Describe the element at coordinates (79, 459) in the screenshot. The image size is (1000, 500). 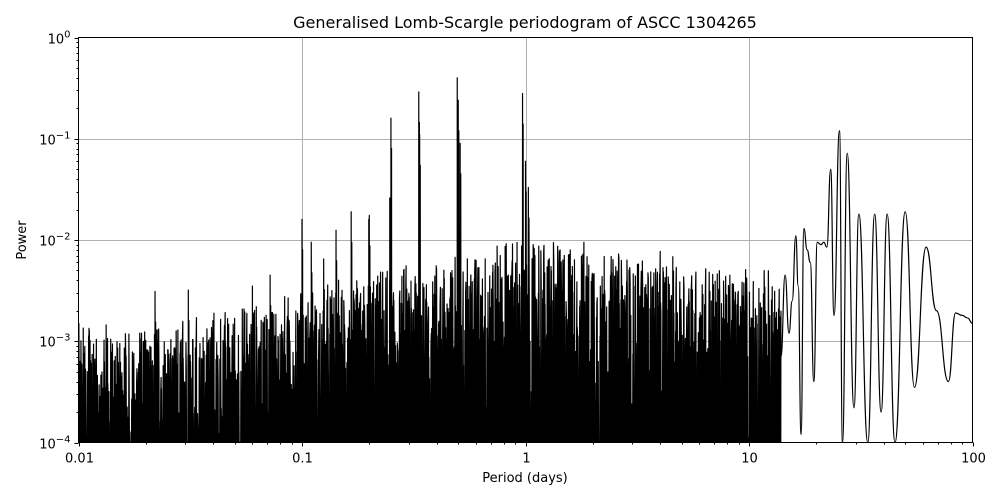
I see `x-tick-label: 0.01` at that location.